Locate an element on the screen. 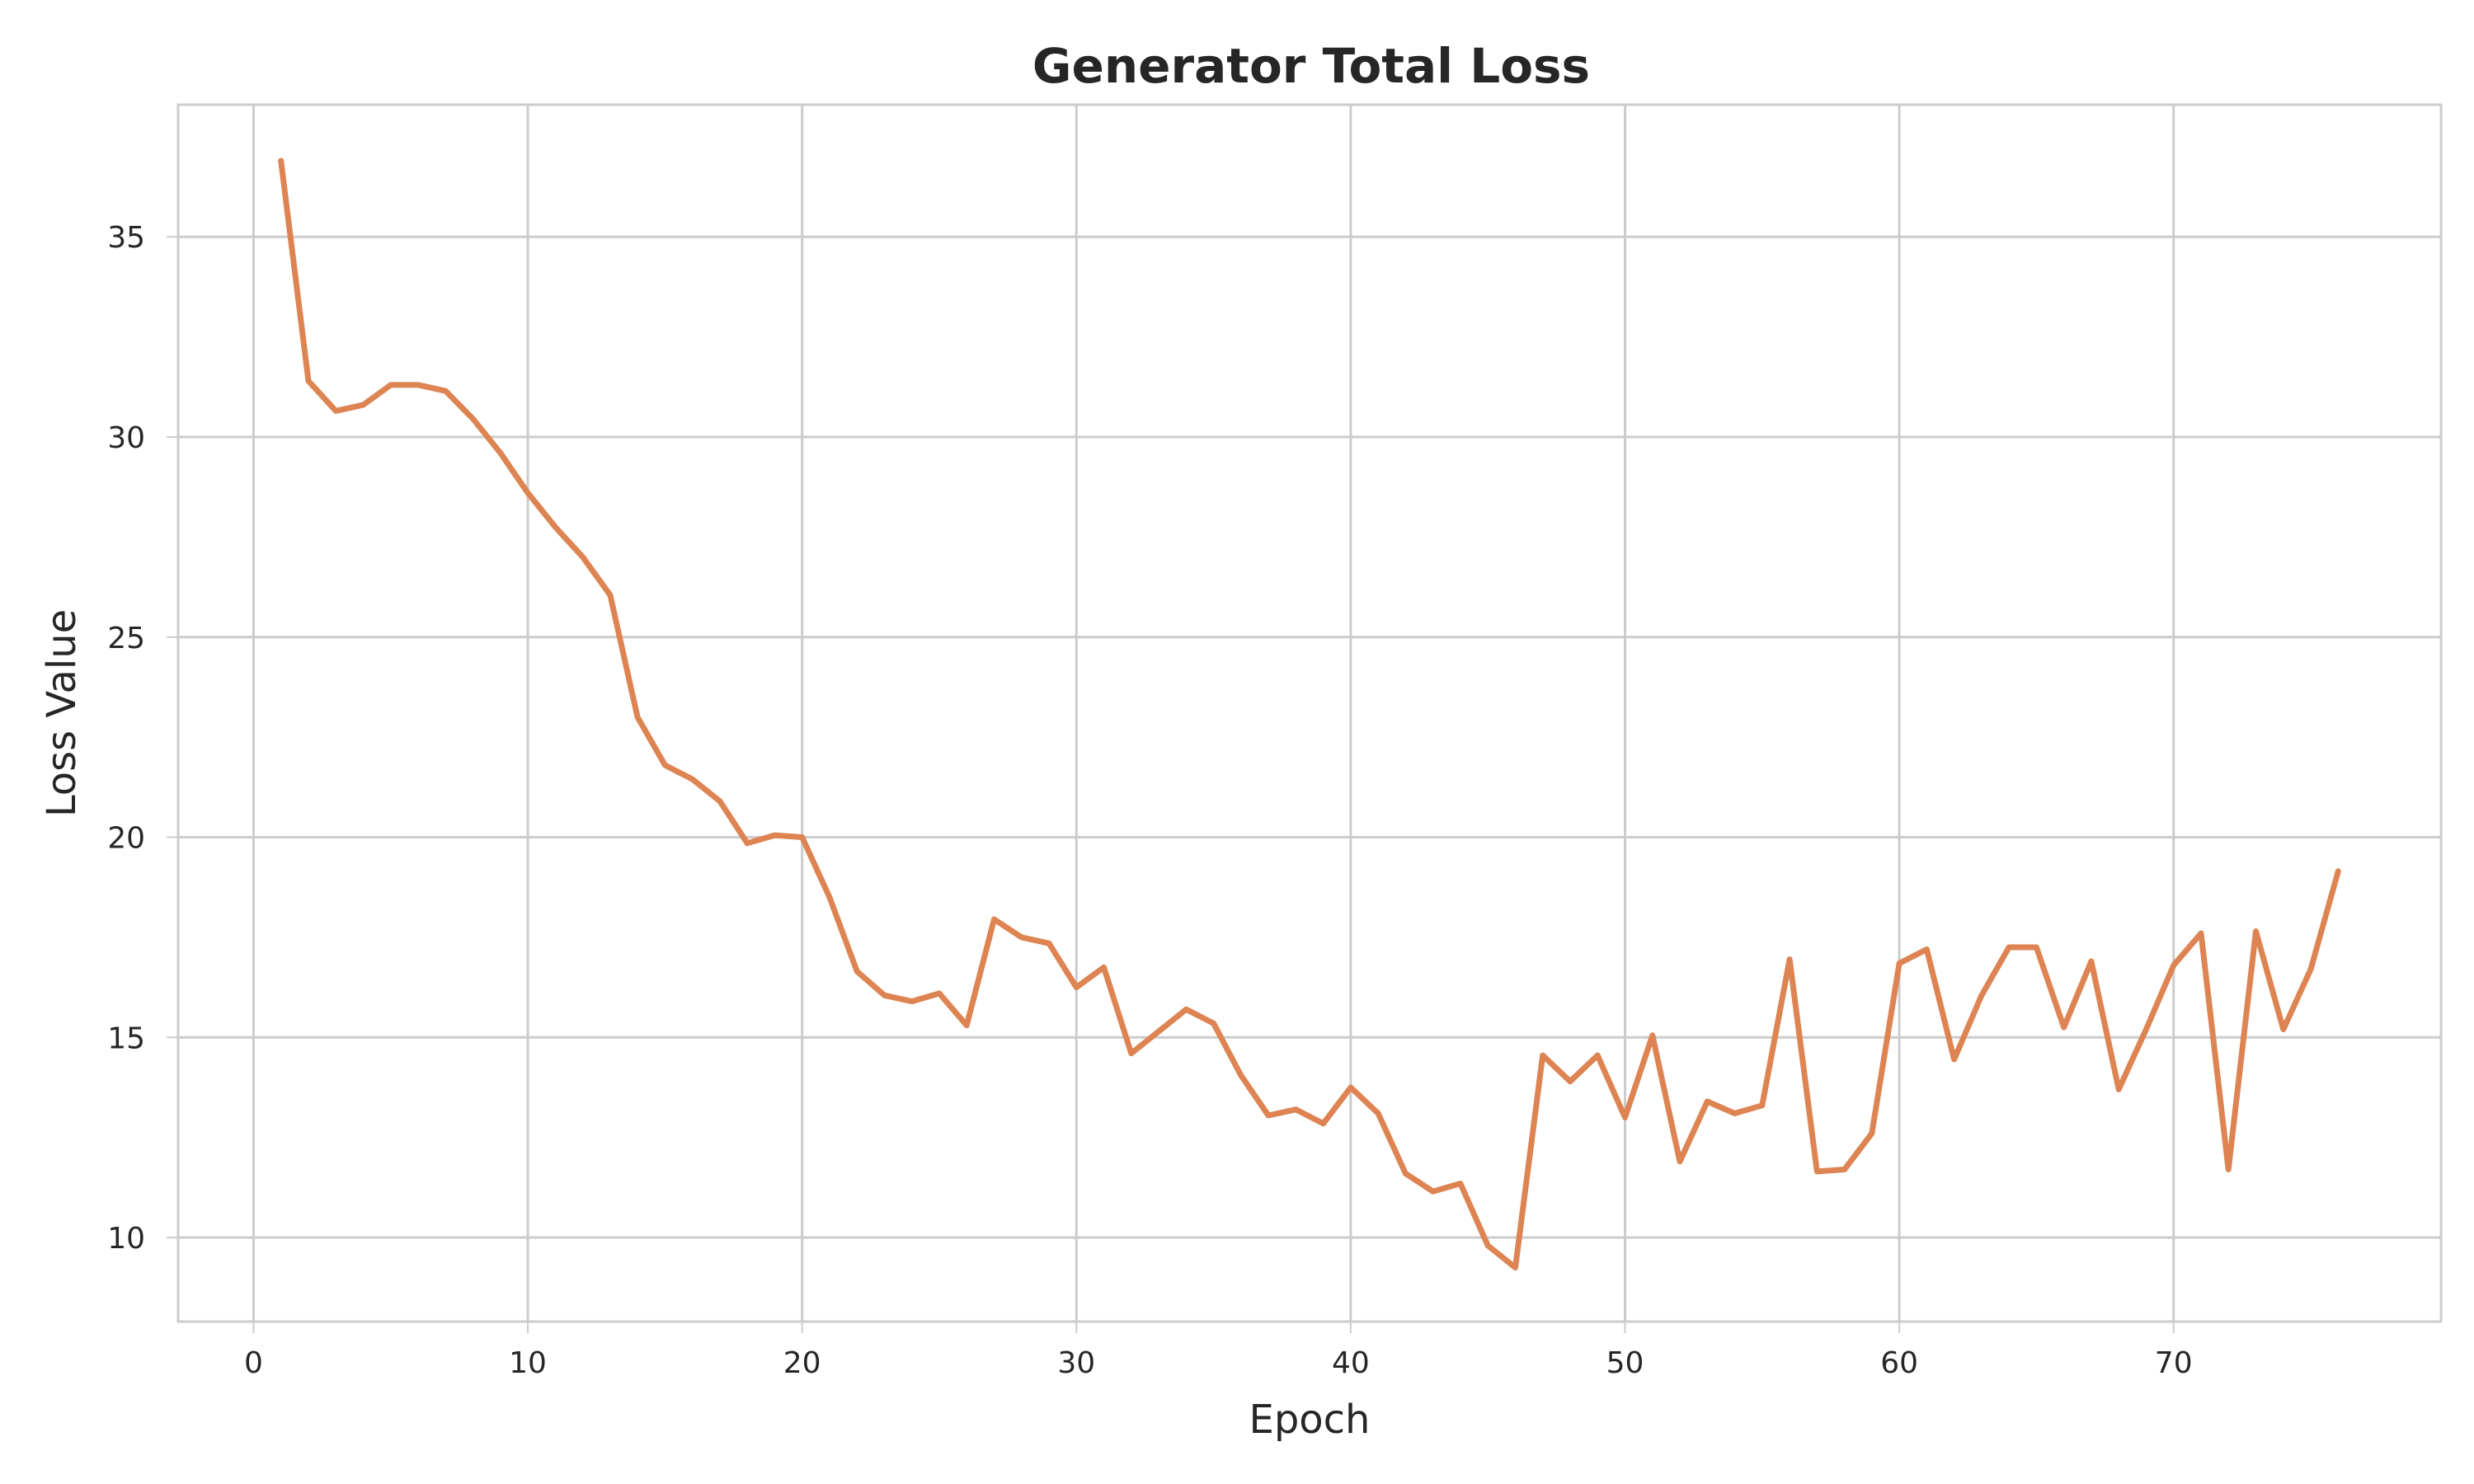  y-tick-label: 35 is located at coordinates (126, 238).